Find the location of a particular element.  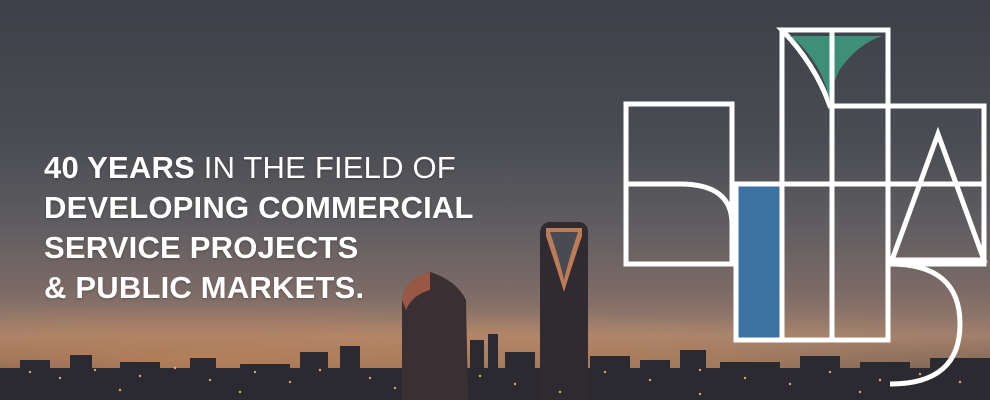

kingdom-tower-icon is located at coordinates (564, 311).